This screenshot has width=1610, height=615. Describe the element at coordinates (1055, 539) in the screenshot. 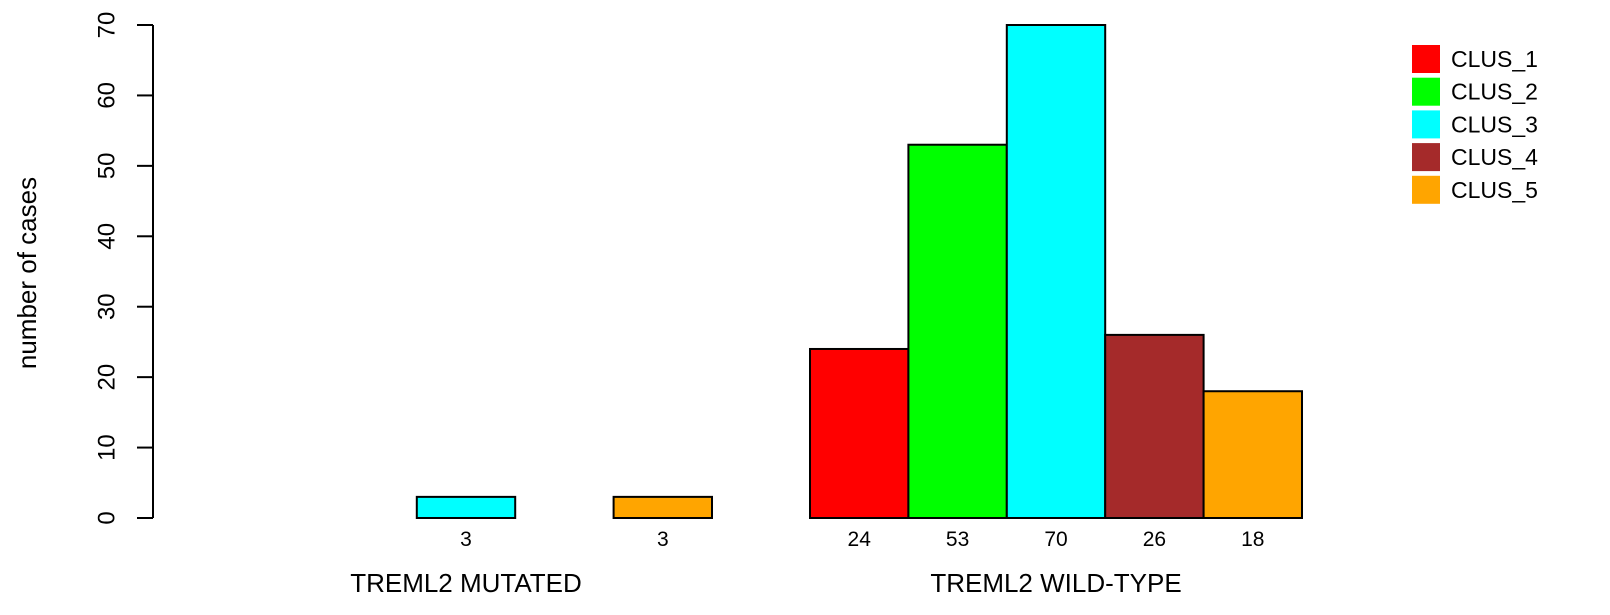

I see `bar-count-label: 70` at that location.